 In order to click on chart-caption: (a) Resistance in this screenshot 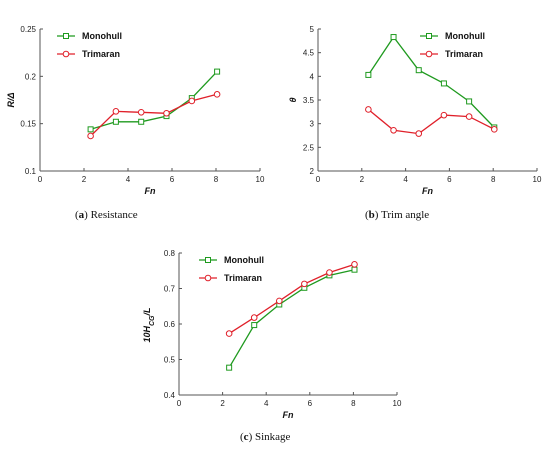, I will do `click(106, 215)`.